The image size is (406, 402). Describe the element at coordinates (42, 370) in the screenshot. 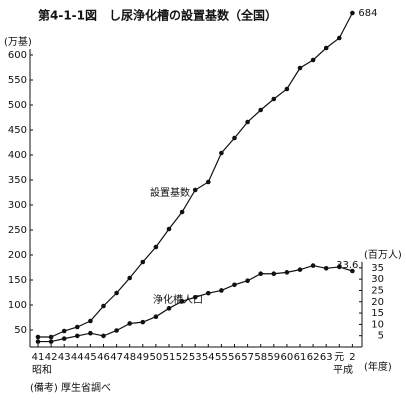

I see `era-label: 昭和` at that location.